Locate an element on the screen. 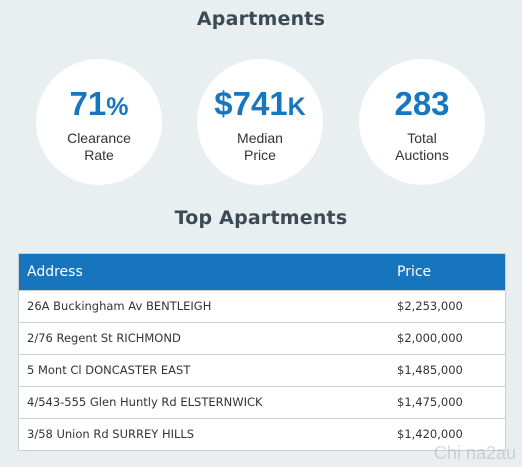 The height and width of the screenshot is (467, 522). table-row: 2/76 Regent St RICHMOND $2,000,000 is located at coordinates (262, 338).